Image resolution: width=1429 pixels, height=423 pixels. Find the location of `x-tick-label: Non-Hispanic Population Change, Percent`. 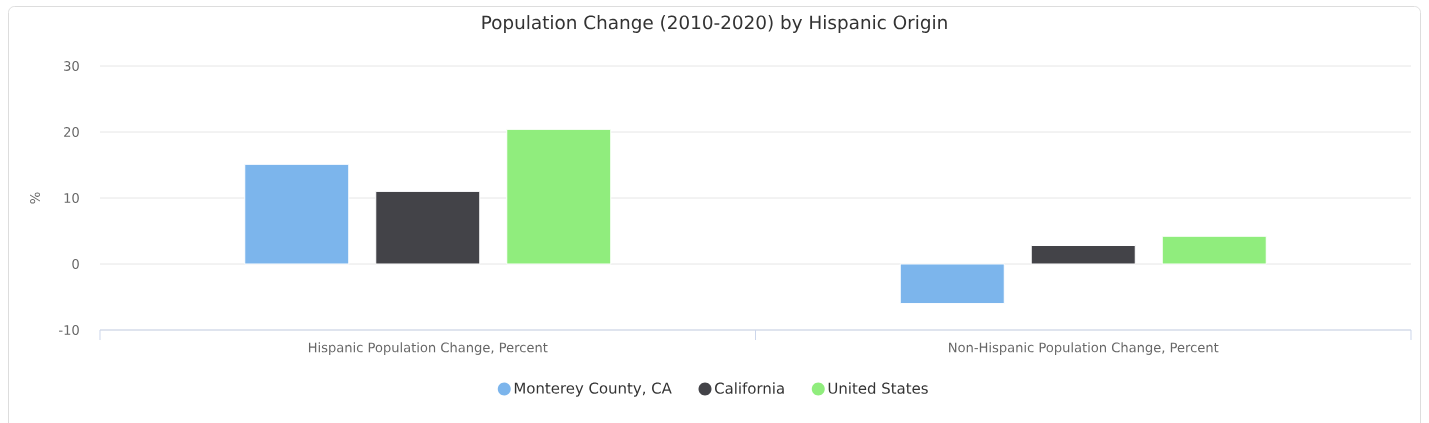

x-tick-label: Non-Hispanic Population Change, Percent is located at coordinates (1084, 348).